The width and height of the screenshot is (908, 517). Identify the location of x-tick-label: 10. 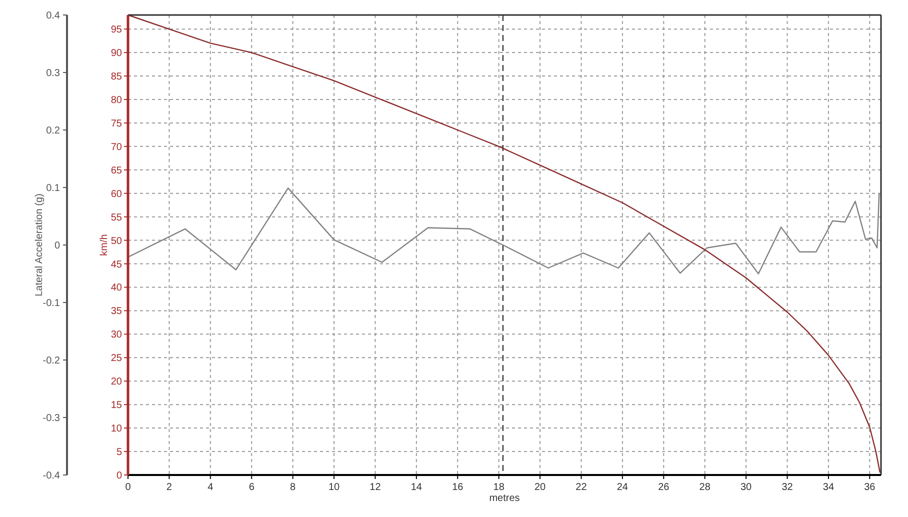
(334, 487).